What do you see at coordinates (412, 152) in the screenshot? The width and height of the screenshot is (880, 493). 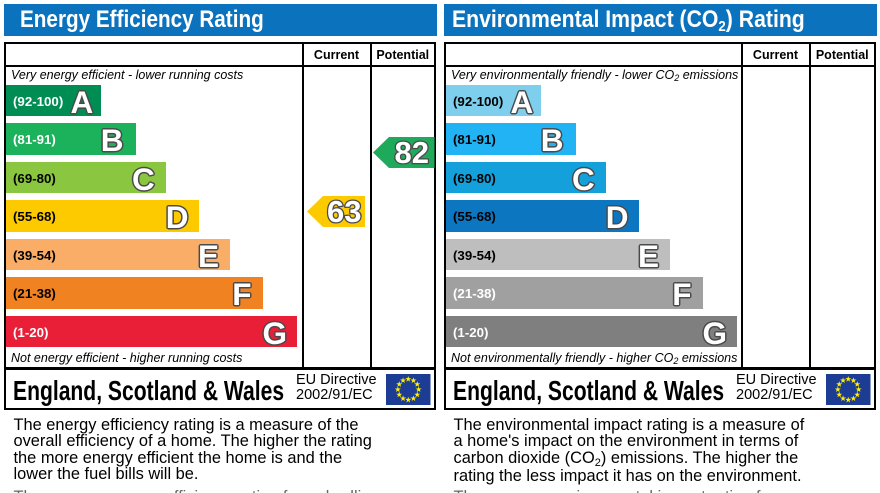 I see `svg-text: 82` at bounding box center [412, 152].